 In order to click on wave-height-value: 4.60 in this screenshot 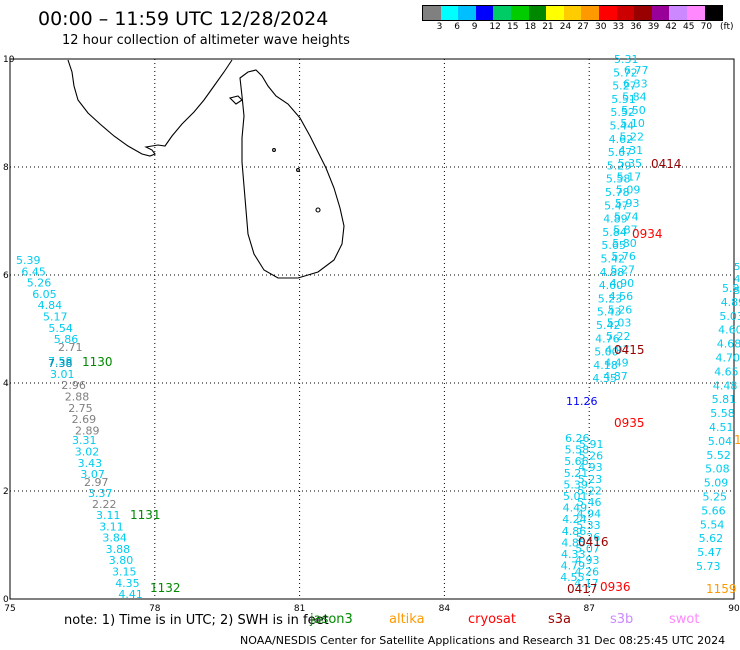, I will do `click(611, 285)`.